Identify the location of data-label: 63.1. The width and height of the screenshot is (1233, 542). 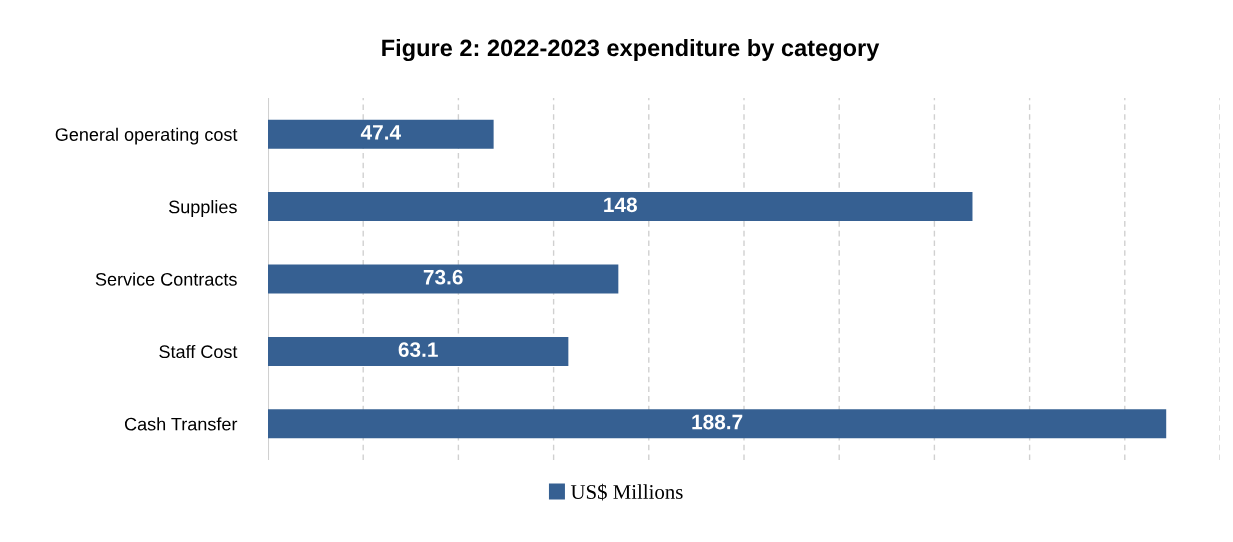
(418, 350).